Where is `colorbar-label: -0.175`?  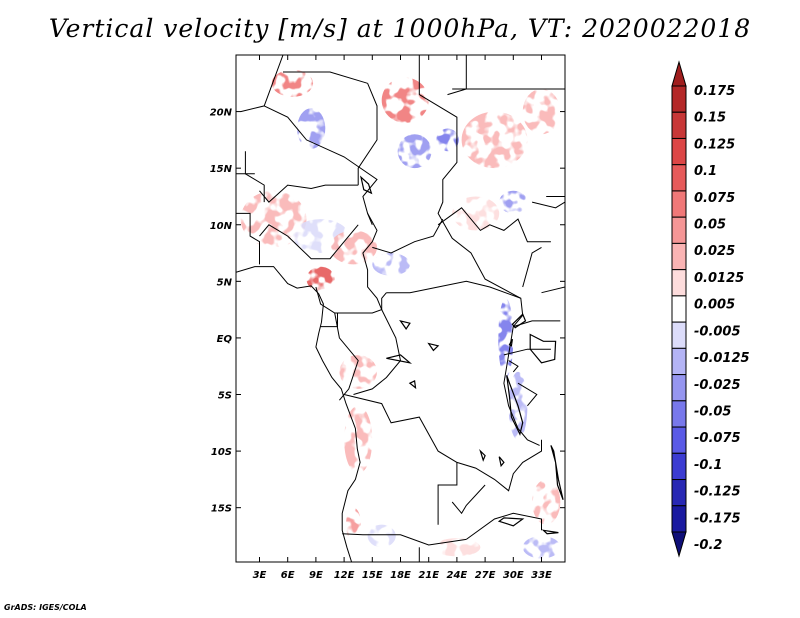 colorbar-label: -0.175 is located at coordinates (717, 518).